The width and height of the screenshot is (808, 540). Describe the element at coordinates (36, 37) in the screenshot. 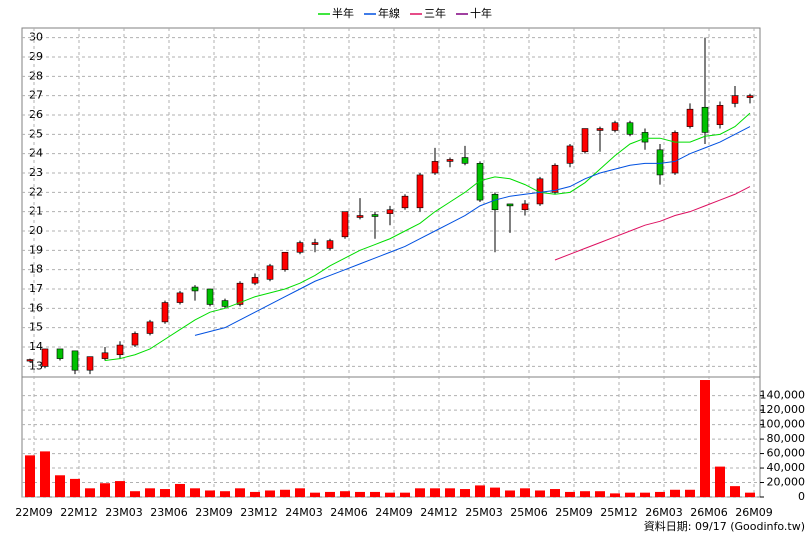

I see `y-tick-label: 30` at that location.